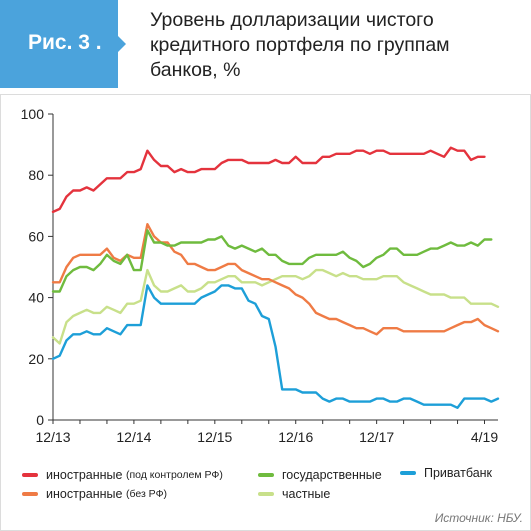  I want to click on legend-note-foreign-russia: (под контролем РФ), so click(174, 475).